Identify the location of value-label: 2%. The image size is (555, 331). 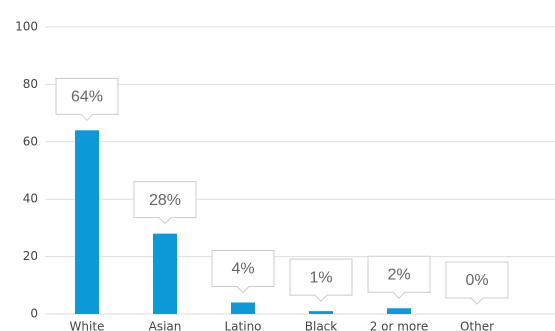
(398, 274).